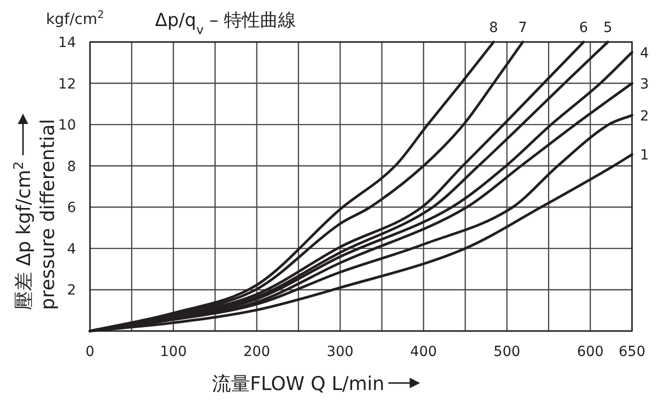  Describe the element at coordinates (71, 166) in the screenshot. I see `y-tick-label: 8` at that location.